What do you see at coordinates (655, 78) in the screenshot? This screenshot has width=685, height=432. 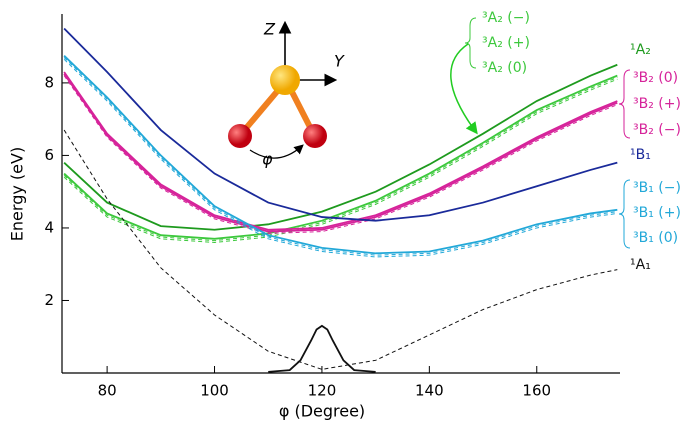 I see `series-label: ³B₂ (0)` at bounding box center [655, 78].